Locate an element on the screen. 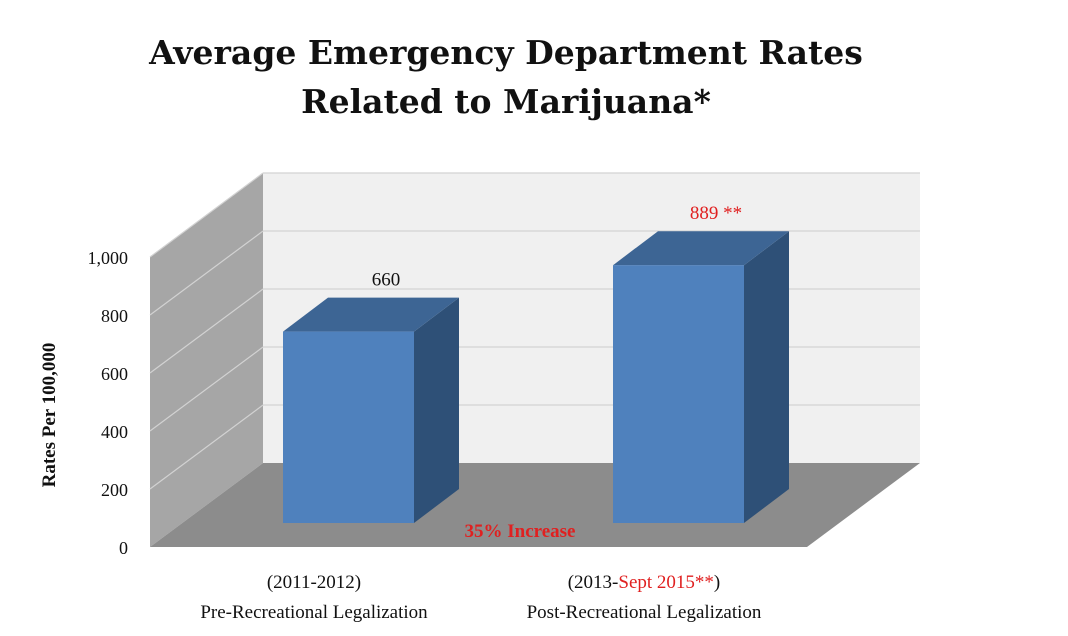  category-name-pre: Pre-Recreational Legalization is located at coordinates (314, 612).